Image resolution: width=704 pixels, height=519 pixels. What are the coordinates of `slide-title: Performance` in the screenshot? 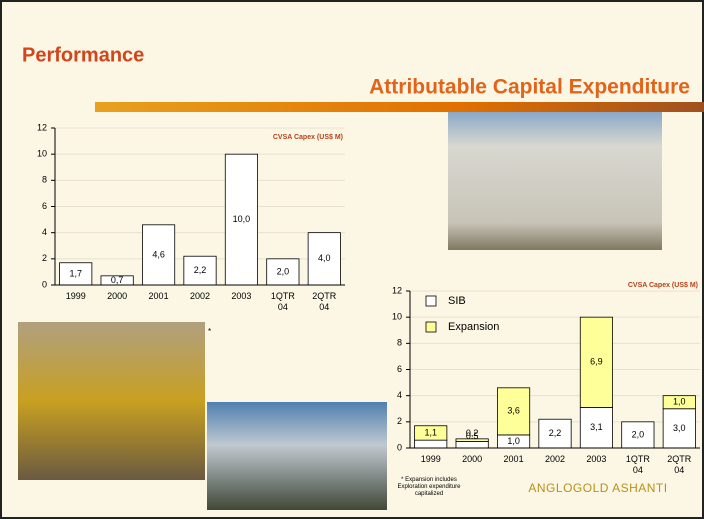 It's located at (83, 55).